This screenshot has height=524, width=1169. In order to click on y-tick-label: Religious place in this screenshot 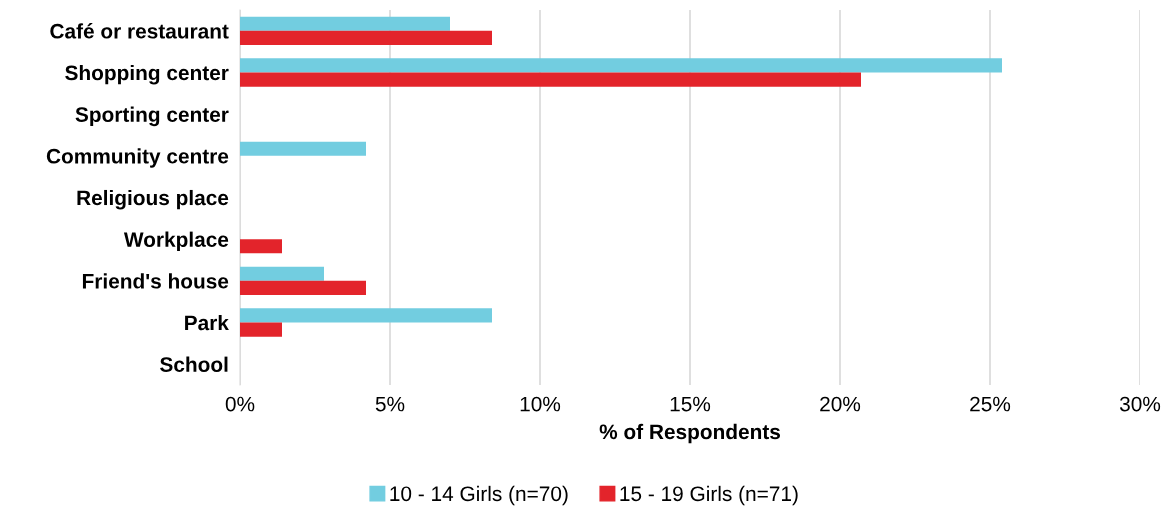, I will do `click(153, 199)`.